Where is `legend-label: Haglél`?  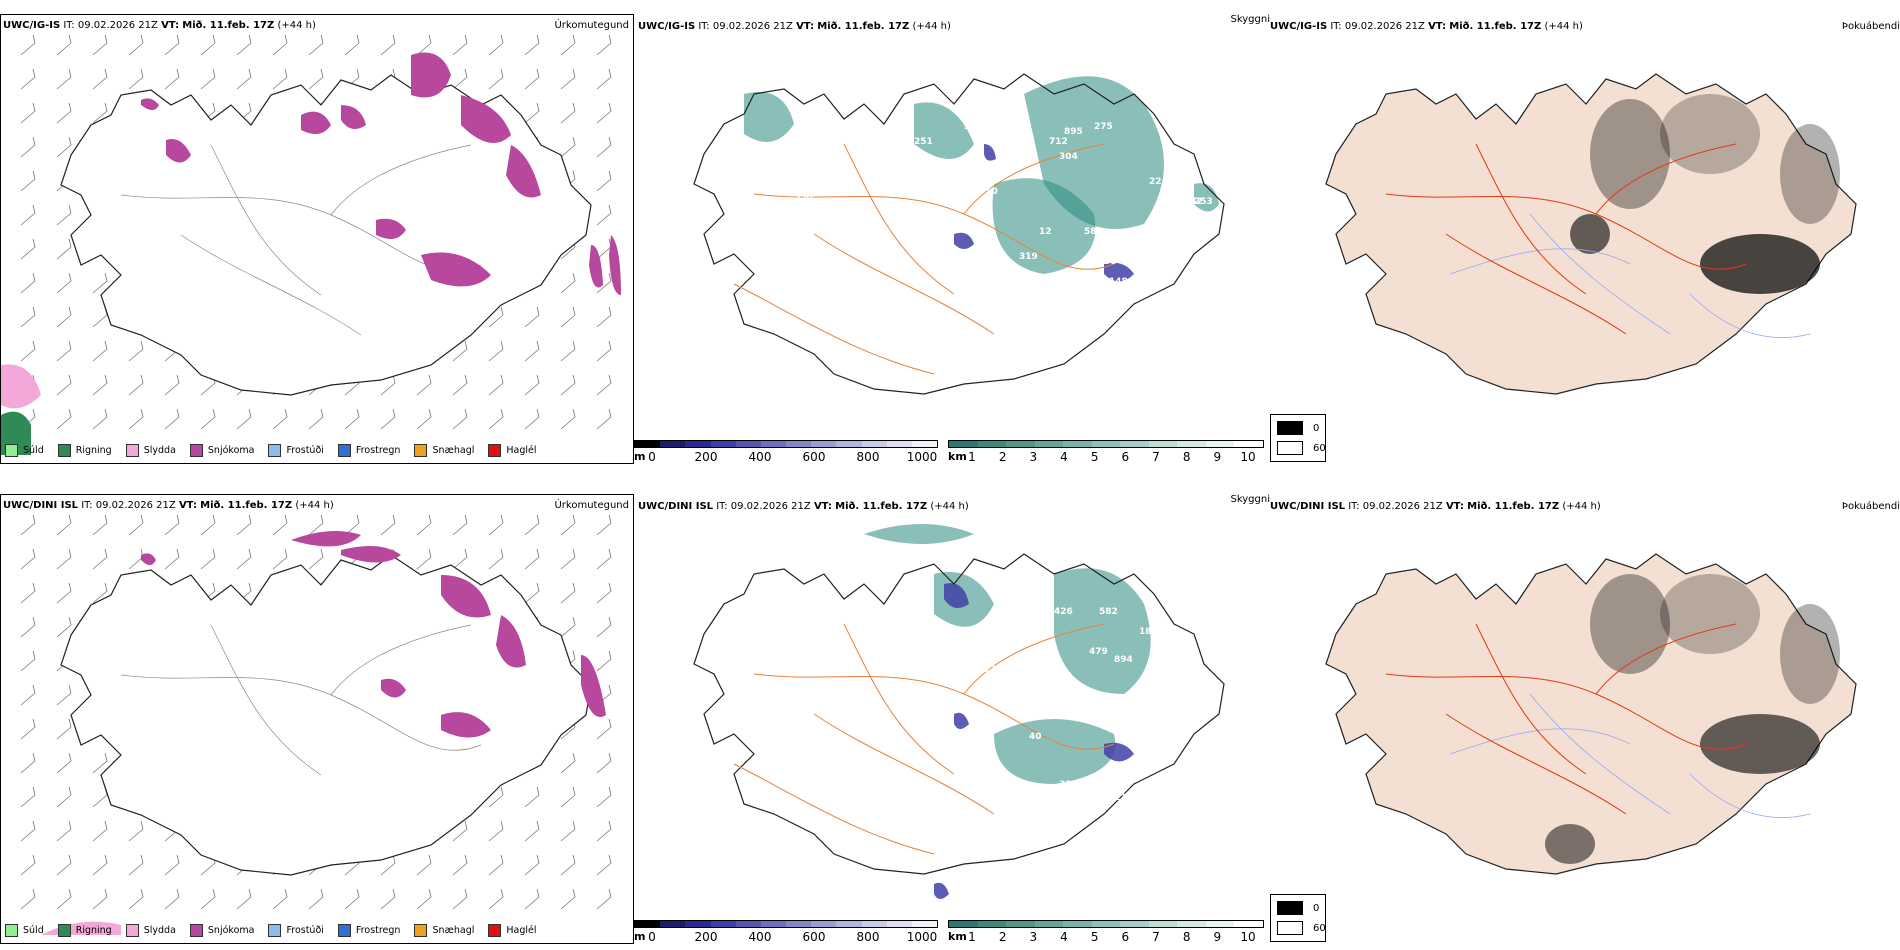
legend-label: Haglél is located at coordinates (521, 930).